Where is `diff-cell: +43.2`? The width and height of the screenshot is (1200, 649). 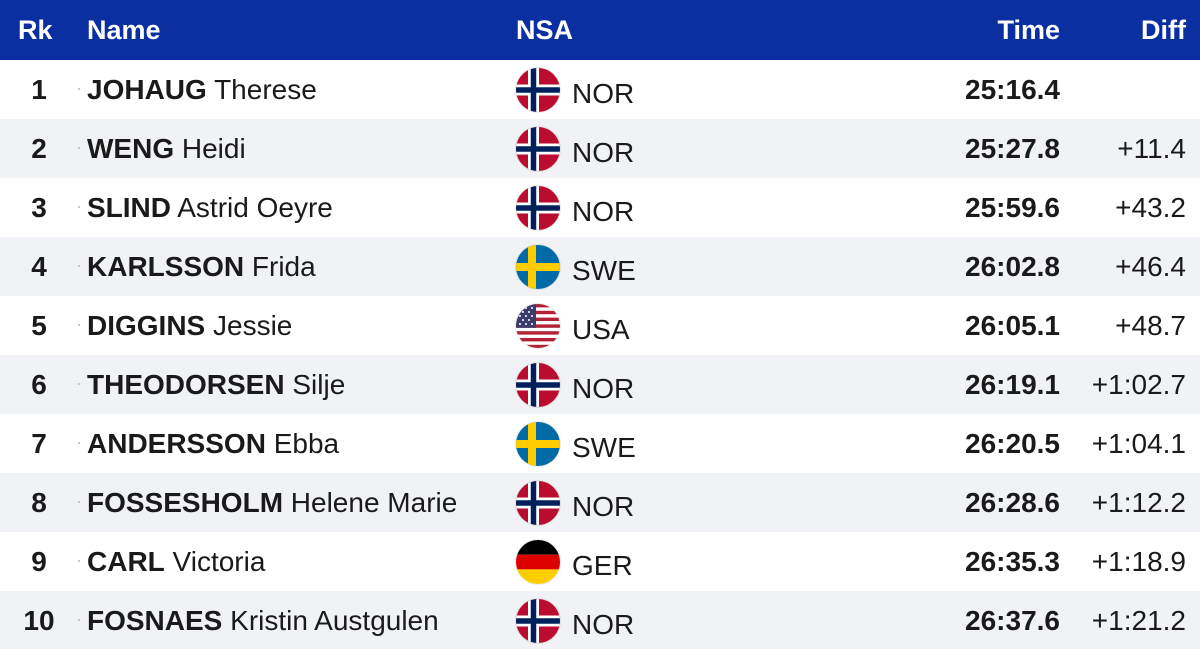
diff-cell: +43.2 is located at coordinates (1150, 207).